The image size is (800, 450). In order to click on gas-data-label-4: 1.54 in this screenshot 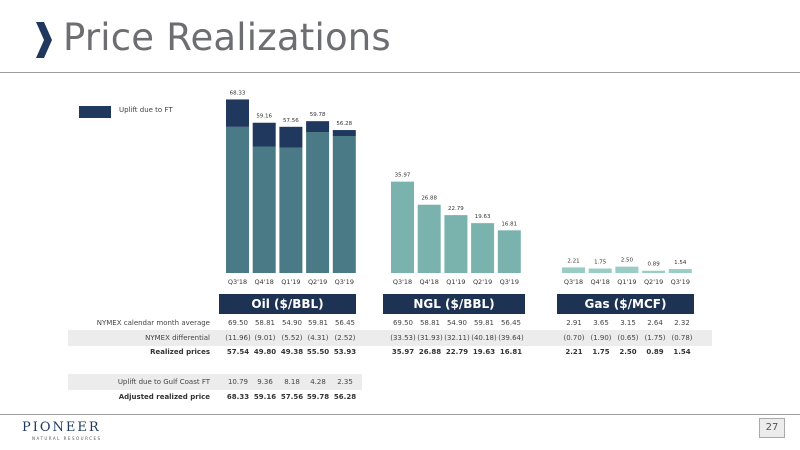, I will do `click(680, 263)`.